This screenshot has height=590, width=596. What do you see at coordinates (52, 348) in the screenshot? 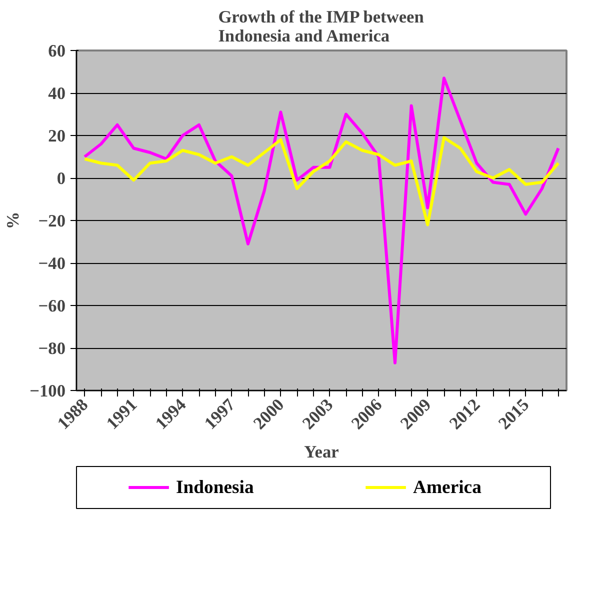
I see `y-tick-label: −80` at bounding box center [52, 348].